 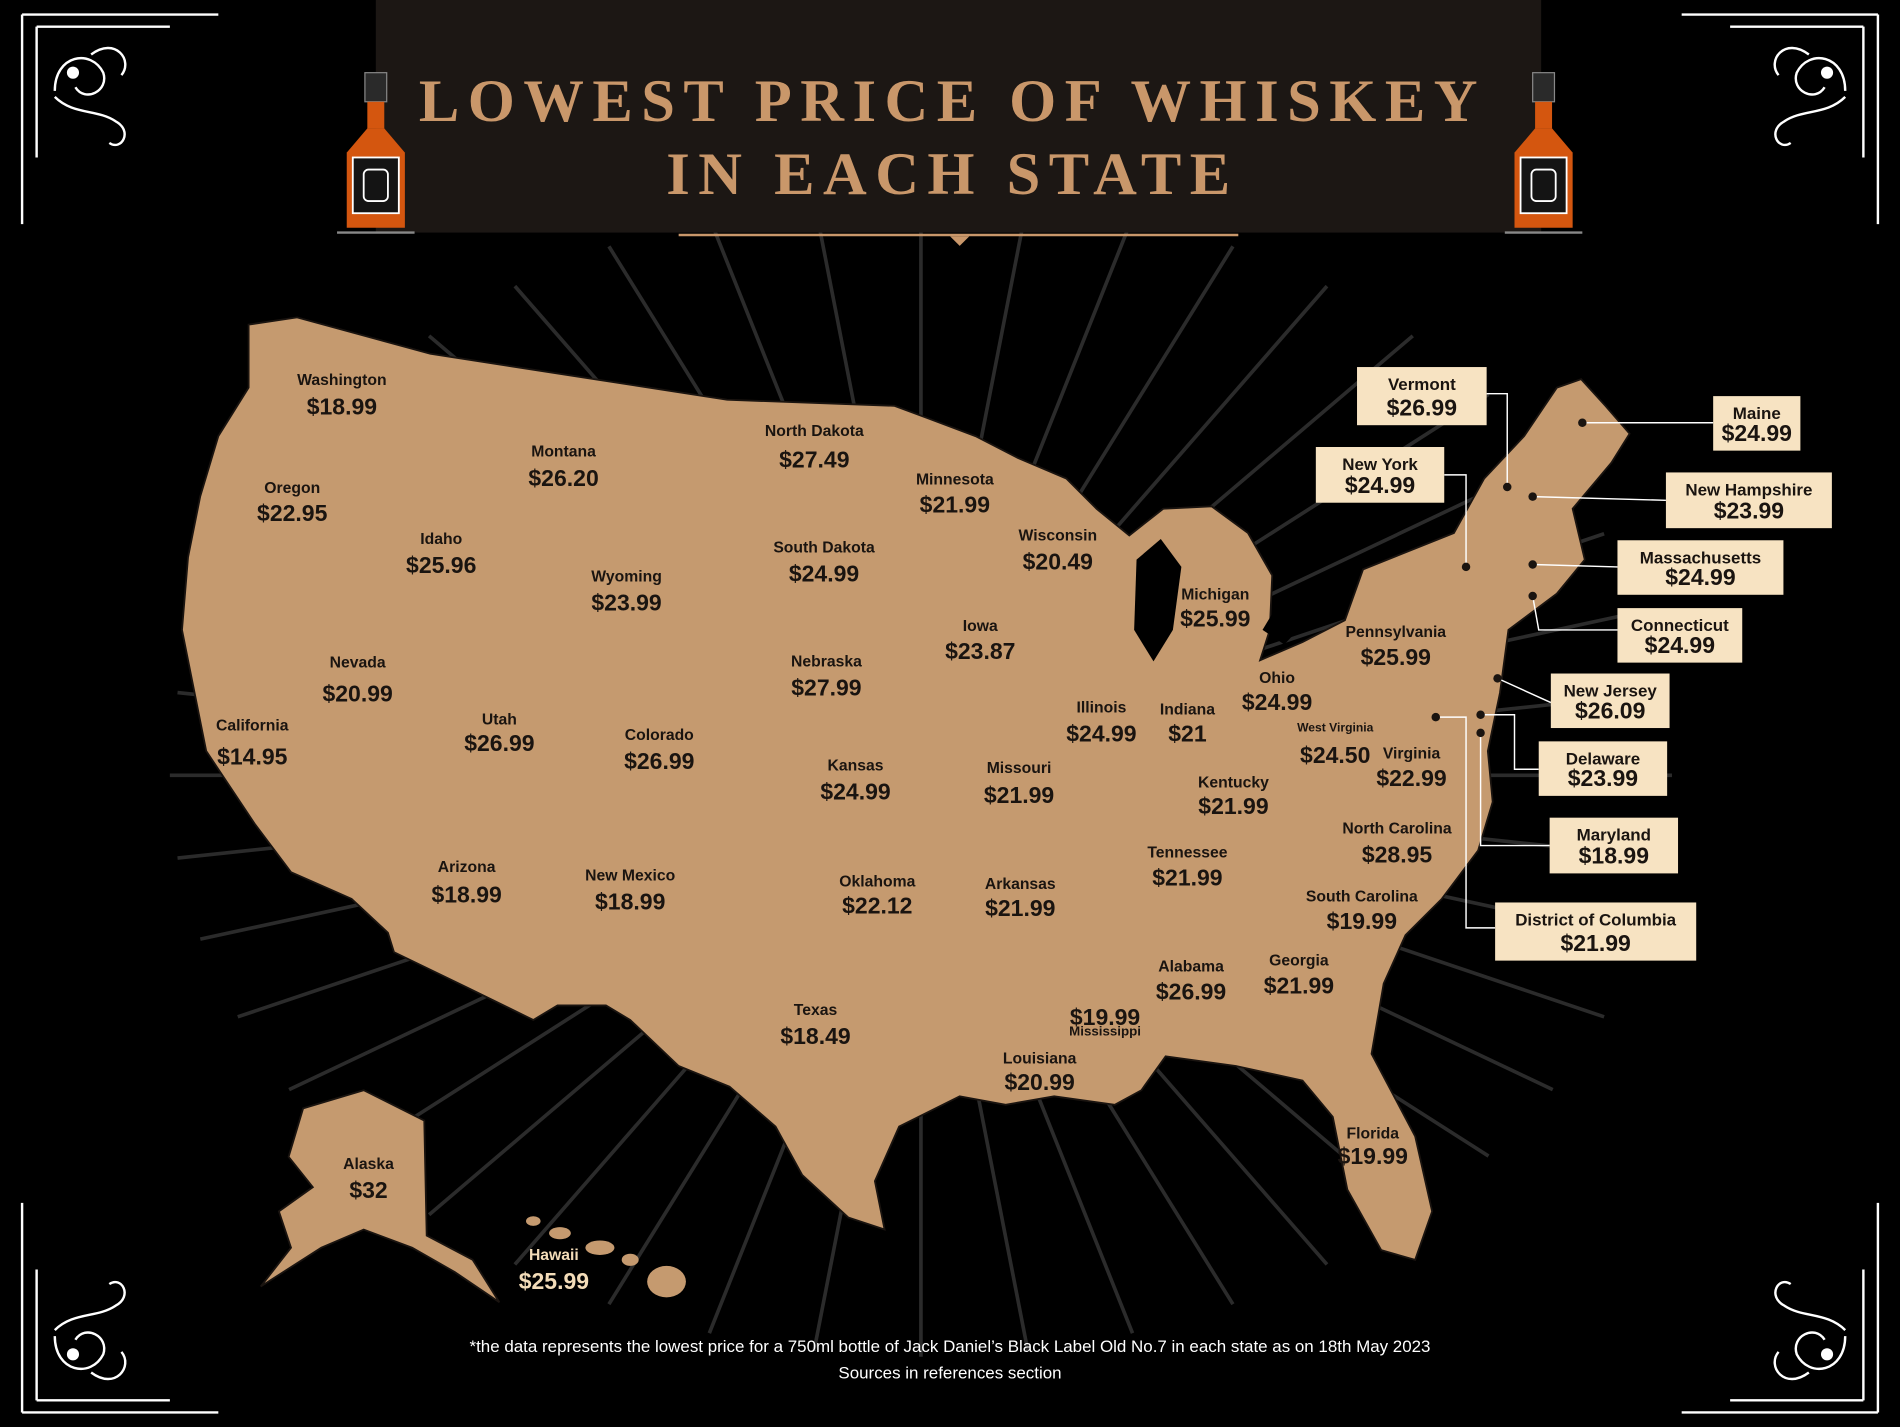 I want to click on state-name: South Carolina, so click(x=1362, y=896).